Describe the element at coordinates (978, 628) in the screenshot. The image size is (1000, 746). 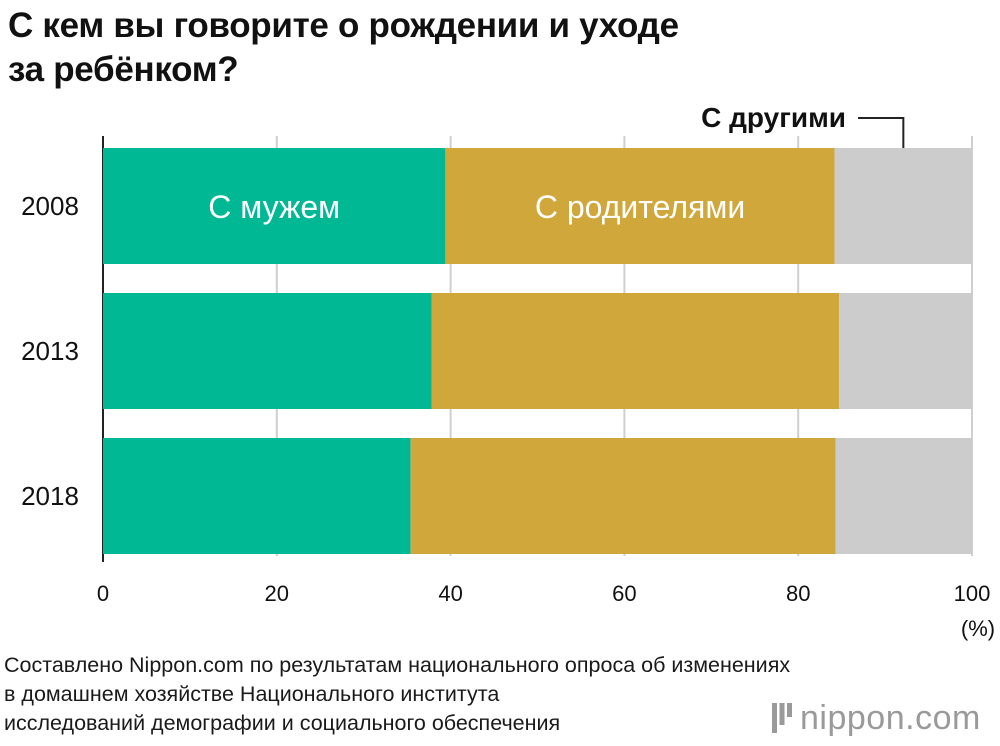
I see `x-axis-unit: (%)` at that location.